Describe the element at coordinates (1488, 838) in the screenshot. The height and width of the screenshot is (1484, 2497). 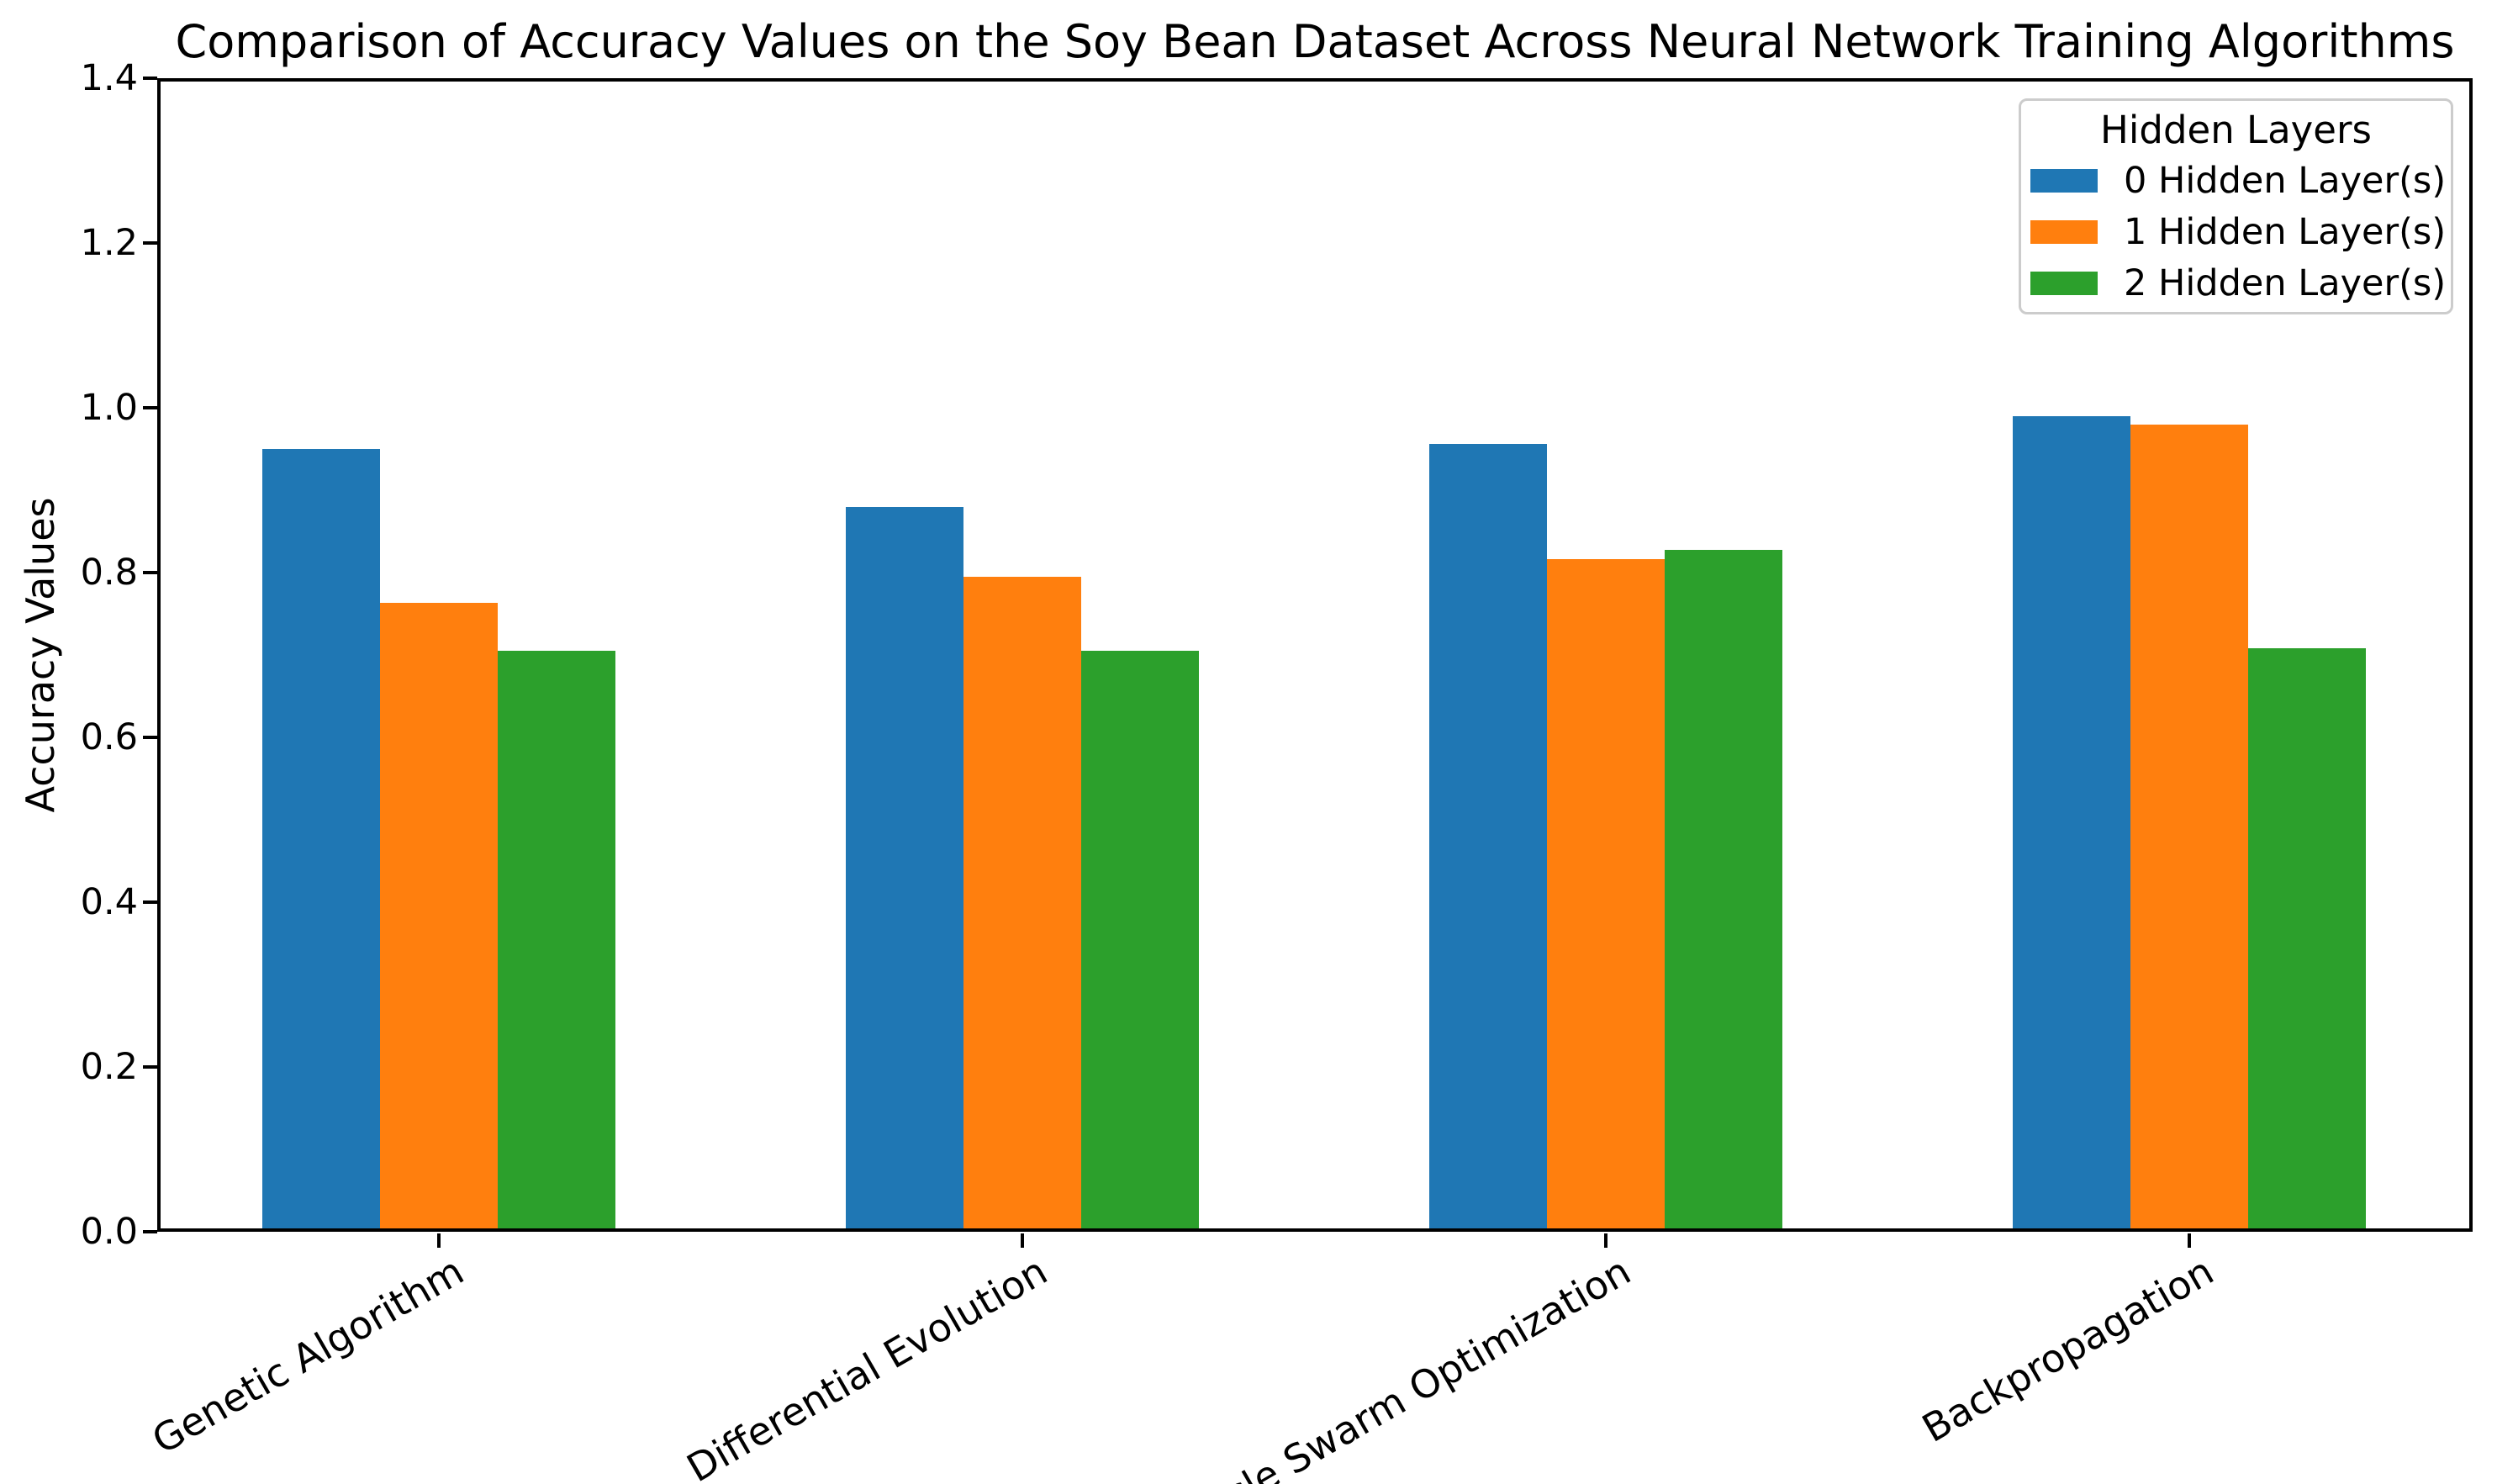
I see `bar-0-hidden-layers-particle-swarm-optimization` at that location.